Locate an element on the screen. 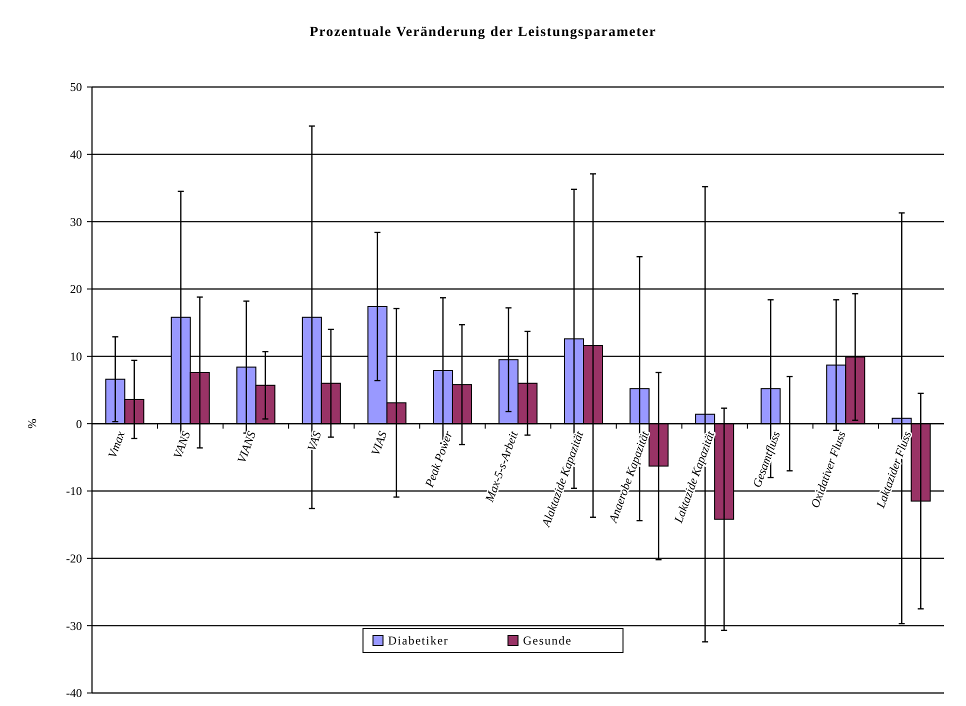 The width and height of the screenshot is (966, 706). y-tick-label: 10 is located at coordinates (76, 357).